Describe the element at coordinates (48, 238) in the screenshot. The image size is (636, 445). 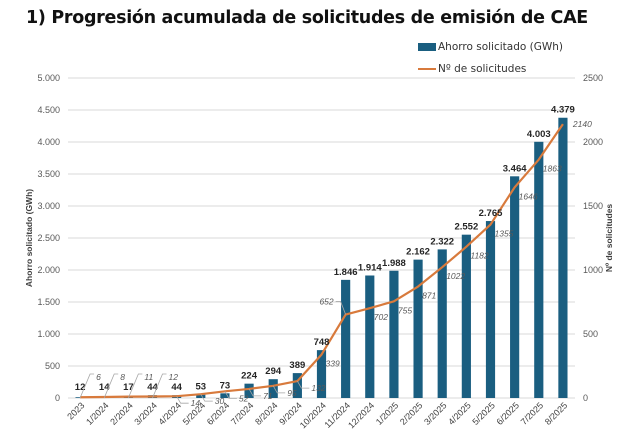
I see `y-tick-label: 2.500` at that location.